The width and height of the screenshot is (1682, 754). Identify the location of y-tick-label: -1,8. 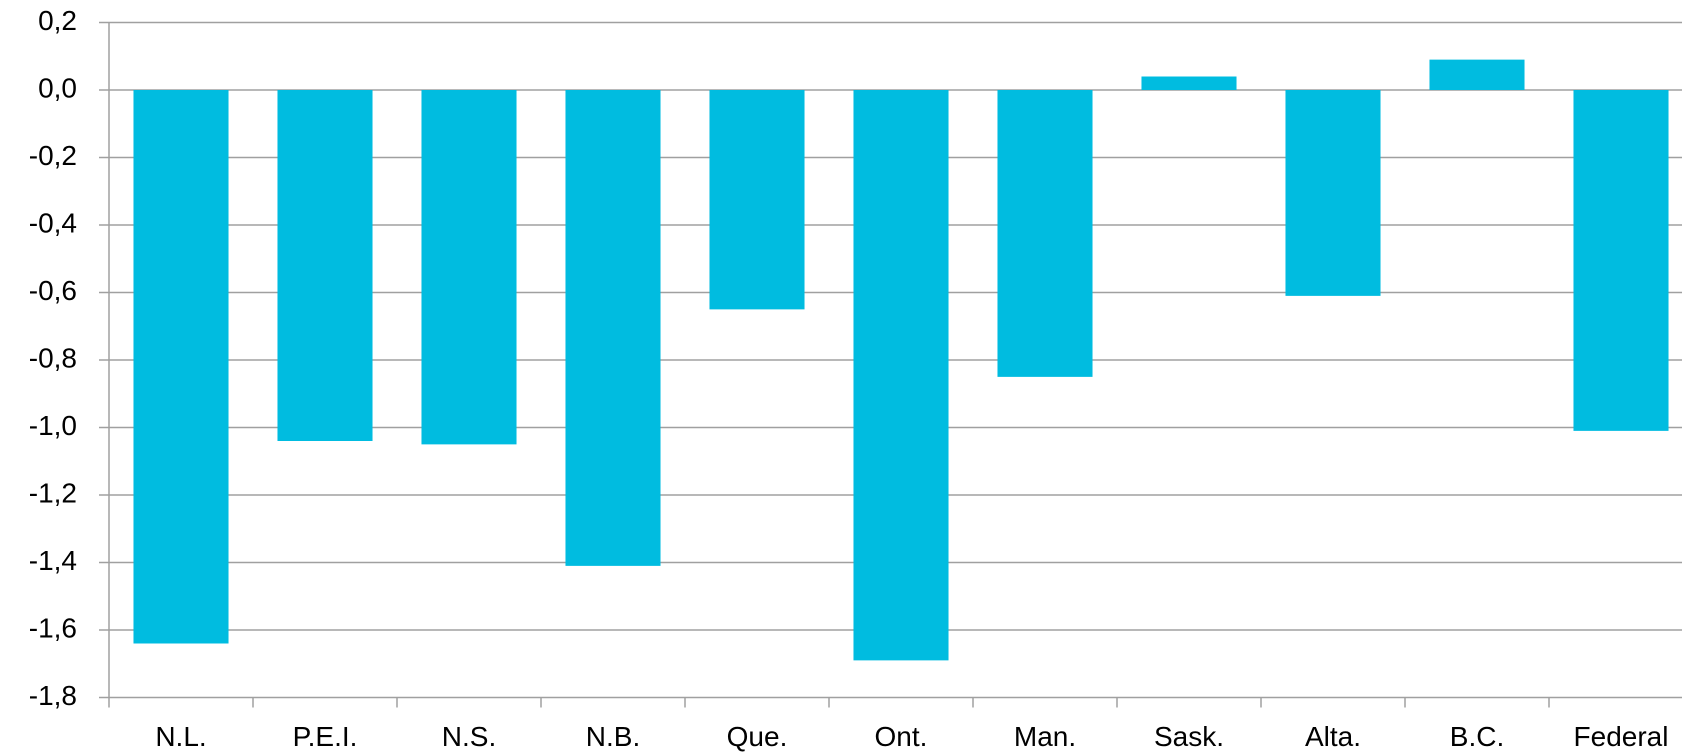
(53, 695).